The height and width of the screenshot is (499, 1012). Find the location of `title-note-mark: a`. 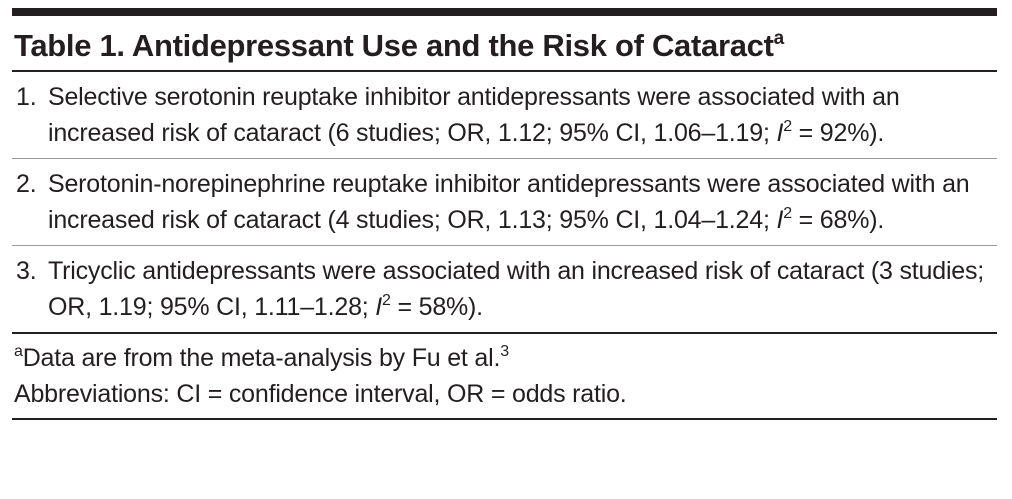

title-note-mark: a is located at coordinates (779, 38).